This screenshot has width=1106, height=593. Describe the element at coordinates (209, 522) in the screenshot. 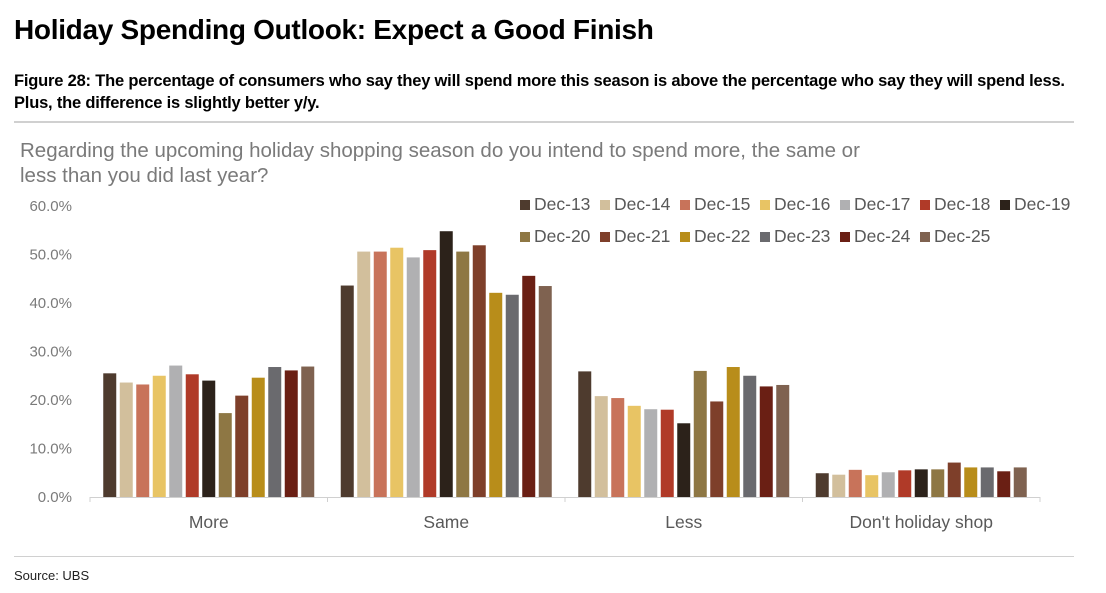

I see `x-category-label: More` at that location.